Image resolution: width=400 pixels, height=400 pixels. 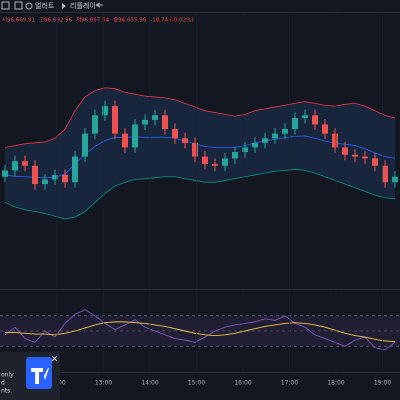 What do you see at coordinates (29, 6) in the screenshot?
I see `alert-icon` at bounding box center [29, 6].